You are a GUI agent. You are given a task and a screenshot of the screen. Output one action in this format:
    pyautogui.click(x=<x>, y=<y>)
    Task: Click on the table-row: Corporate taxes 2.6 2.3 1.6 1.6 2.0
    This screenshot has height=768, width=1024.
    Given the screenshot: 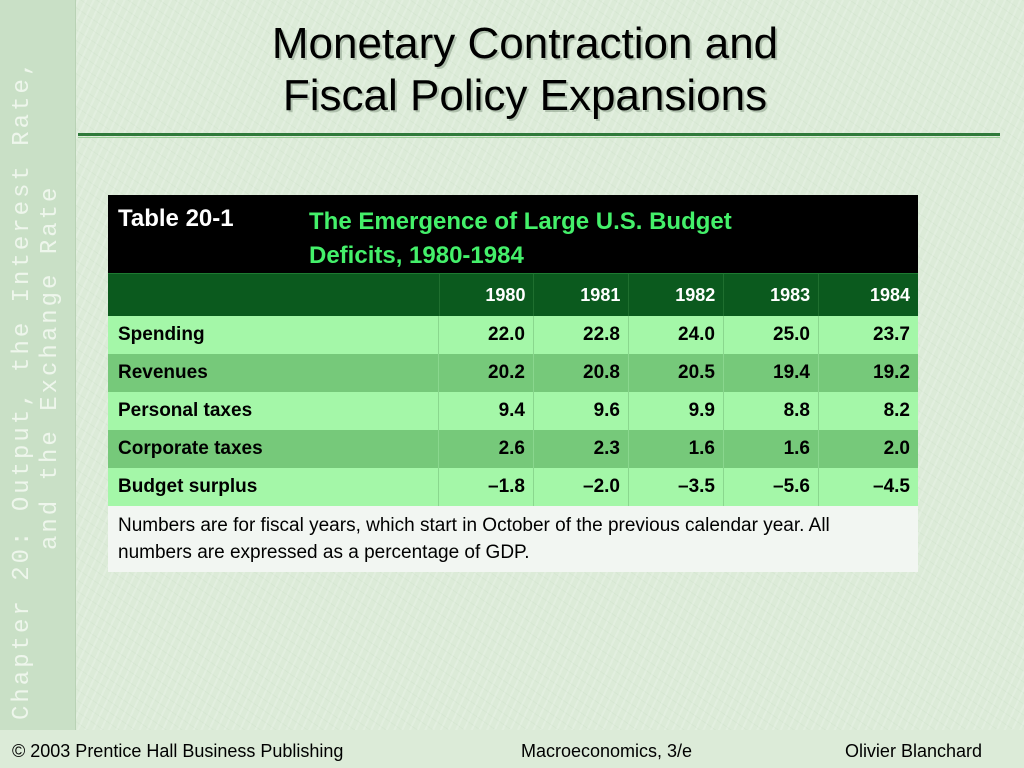 What is the action you would take?
    pyautogui.click(x=513, y=449)
    